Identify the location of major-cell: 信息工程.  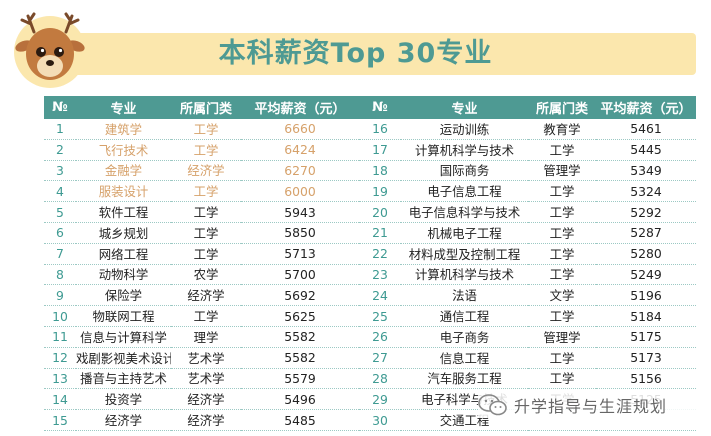
(464, 358).